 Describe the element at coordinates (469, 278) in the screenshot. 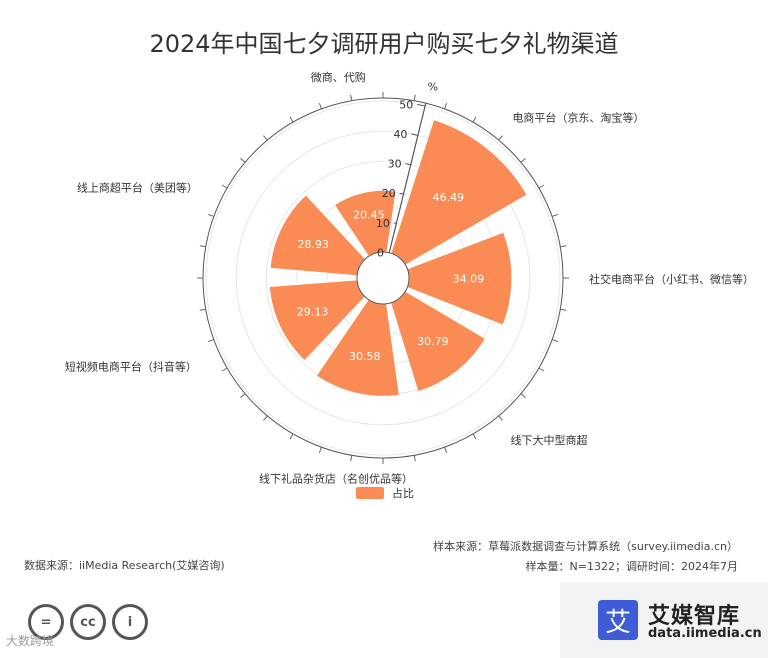

I see `data-label: 34.09` at that location.